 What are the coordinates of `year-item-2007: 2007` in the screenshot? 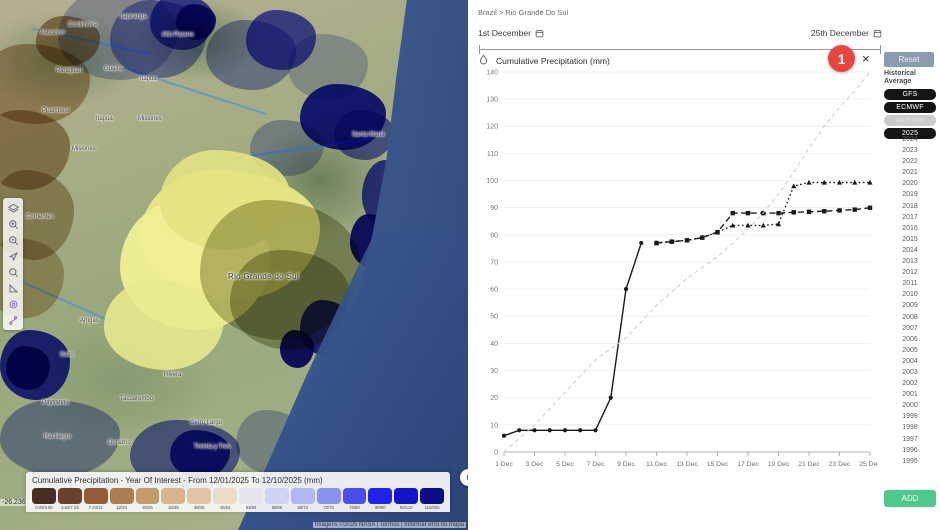 It's located at (910, 328).